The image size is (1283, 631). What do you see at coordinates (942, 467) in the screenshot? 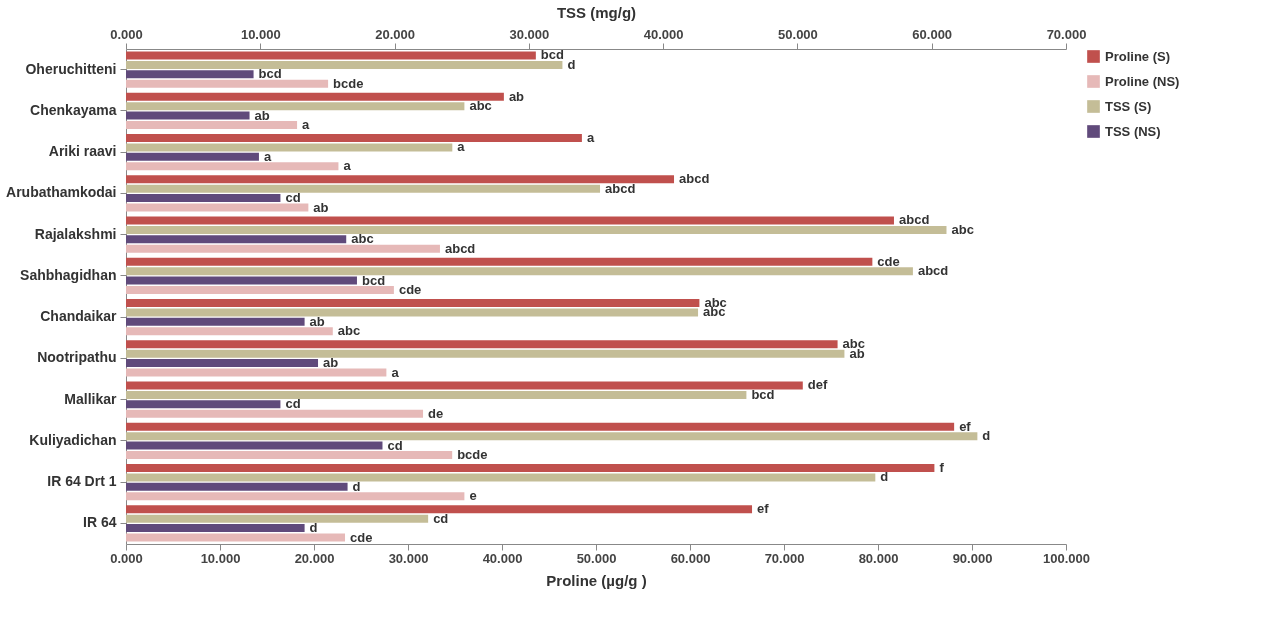
I see `data-label: f` at bounding box center [942, 467].